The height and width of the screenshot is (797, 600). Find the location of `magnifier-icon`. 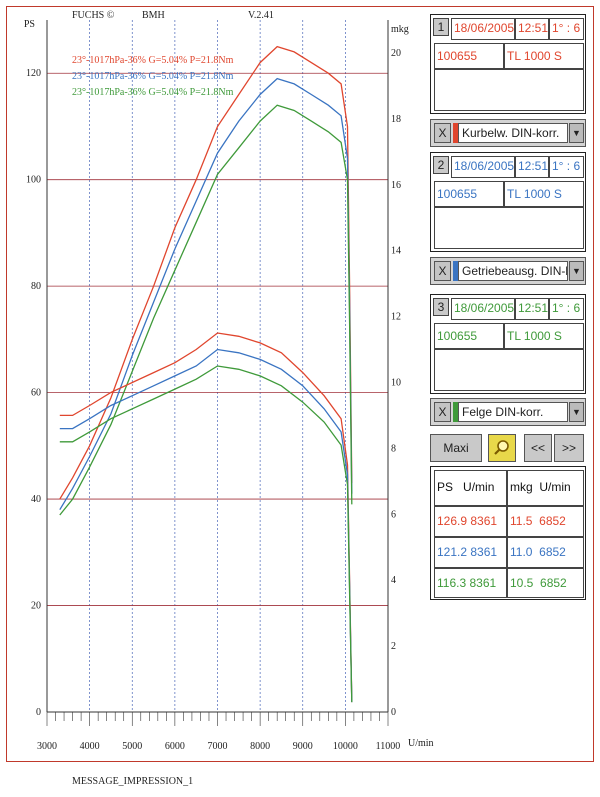

magnifier-icon is located at coordinates (501, 447).